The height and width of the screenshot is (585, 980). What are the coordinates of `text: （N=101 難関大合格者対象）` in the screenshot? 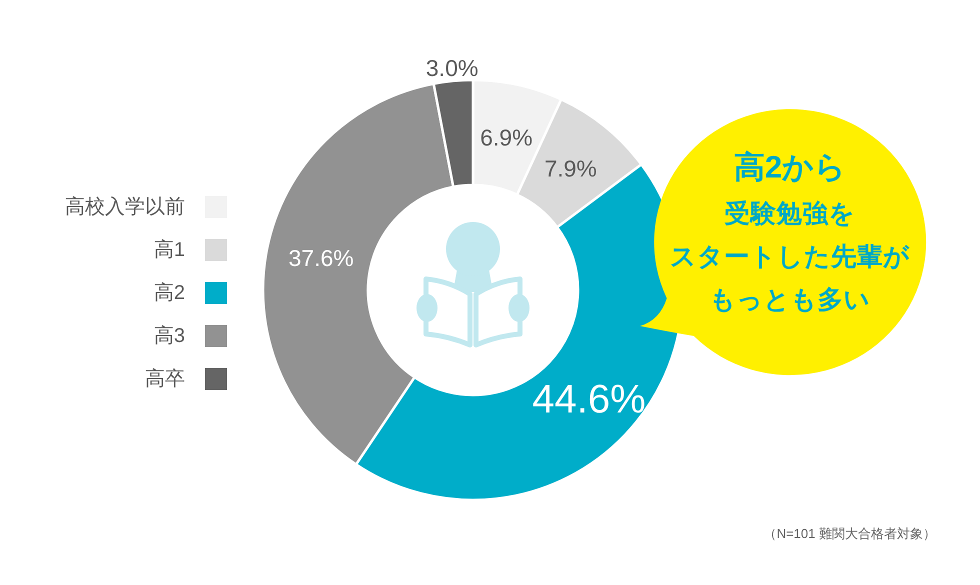 It's located at (850, 533).